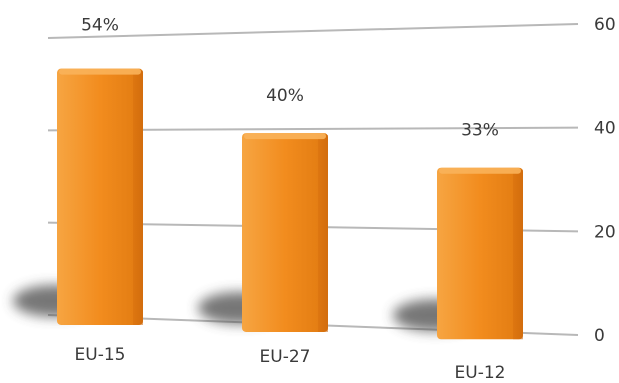 The height and width of the screenshot is (383, 619). What do you see at coordinates (313, 31) in the screenshot?
I see `gridline` at bounding box center [313, 31].